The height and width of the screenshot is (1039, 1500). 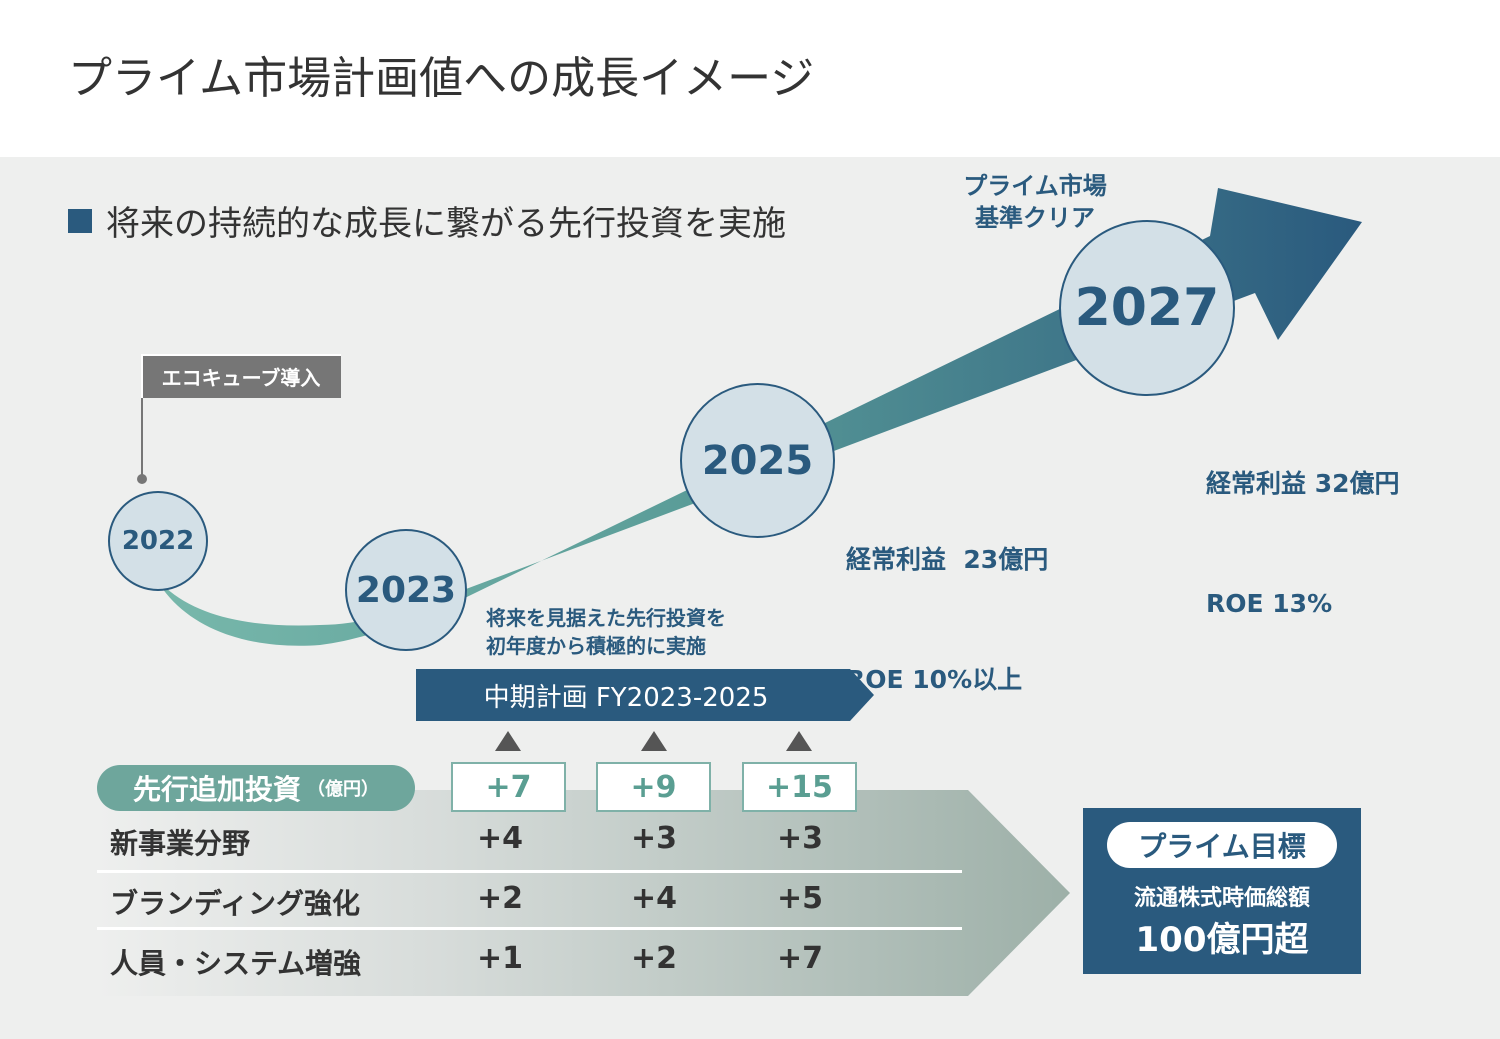 I want to click on eco-tag-dot, so click(x=142, y=479).